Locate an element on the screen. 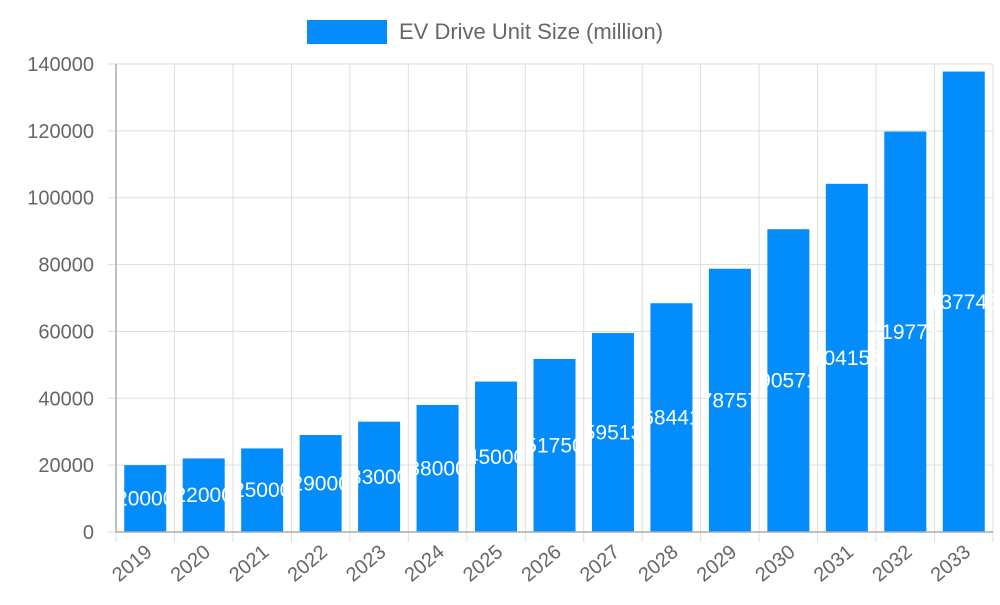 This screenshot has width=1000, height=605. y-tick-label: 120000 is located at coordinates (60, 132).